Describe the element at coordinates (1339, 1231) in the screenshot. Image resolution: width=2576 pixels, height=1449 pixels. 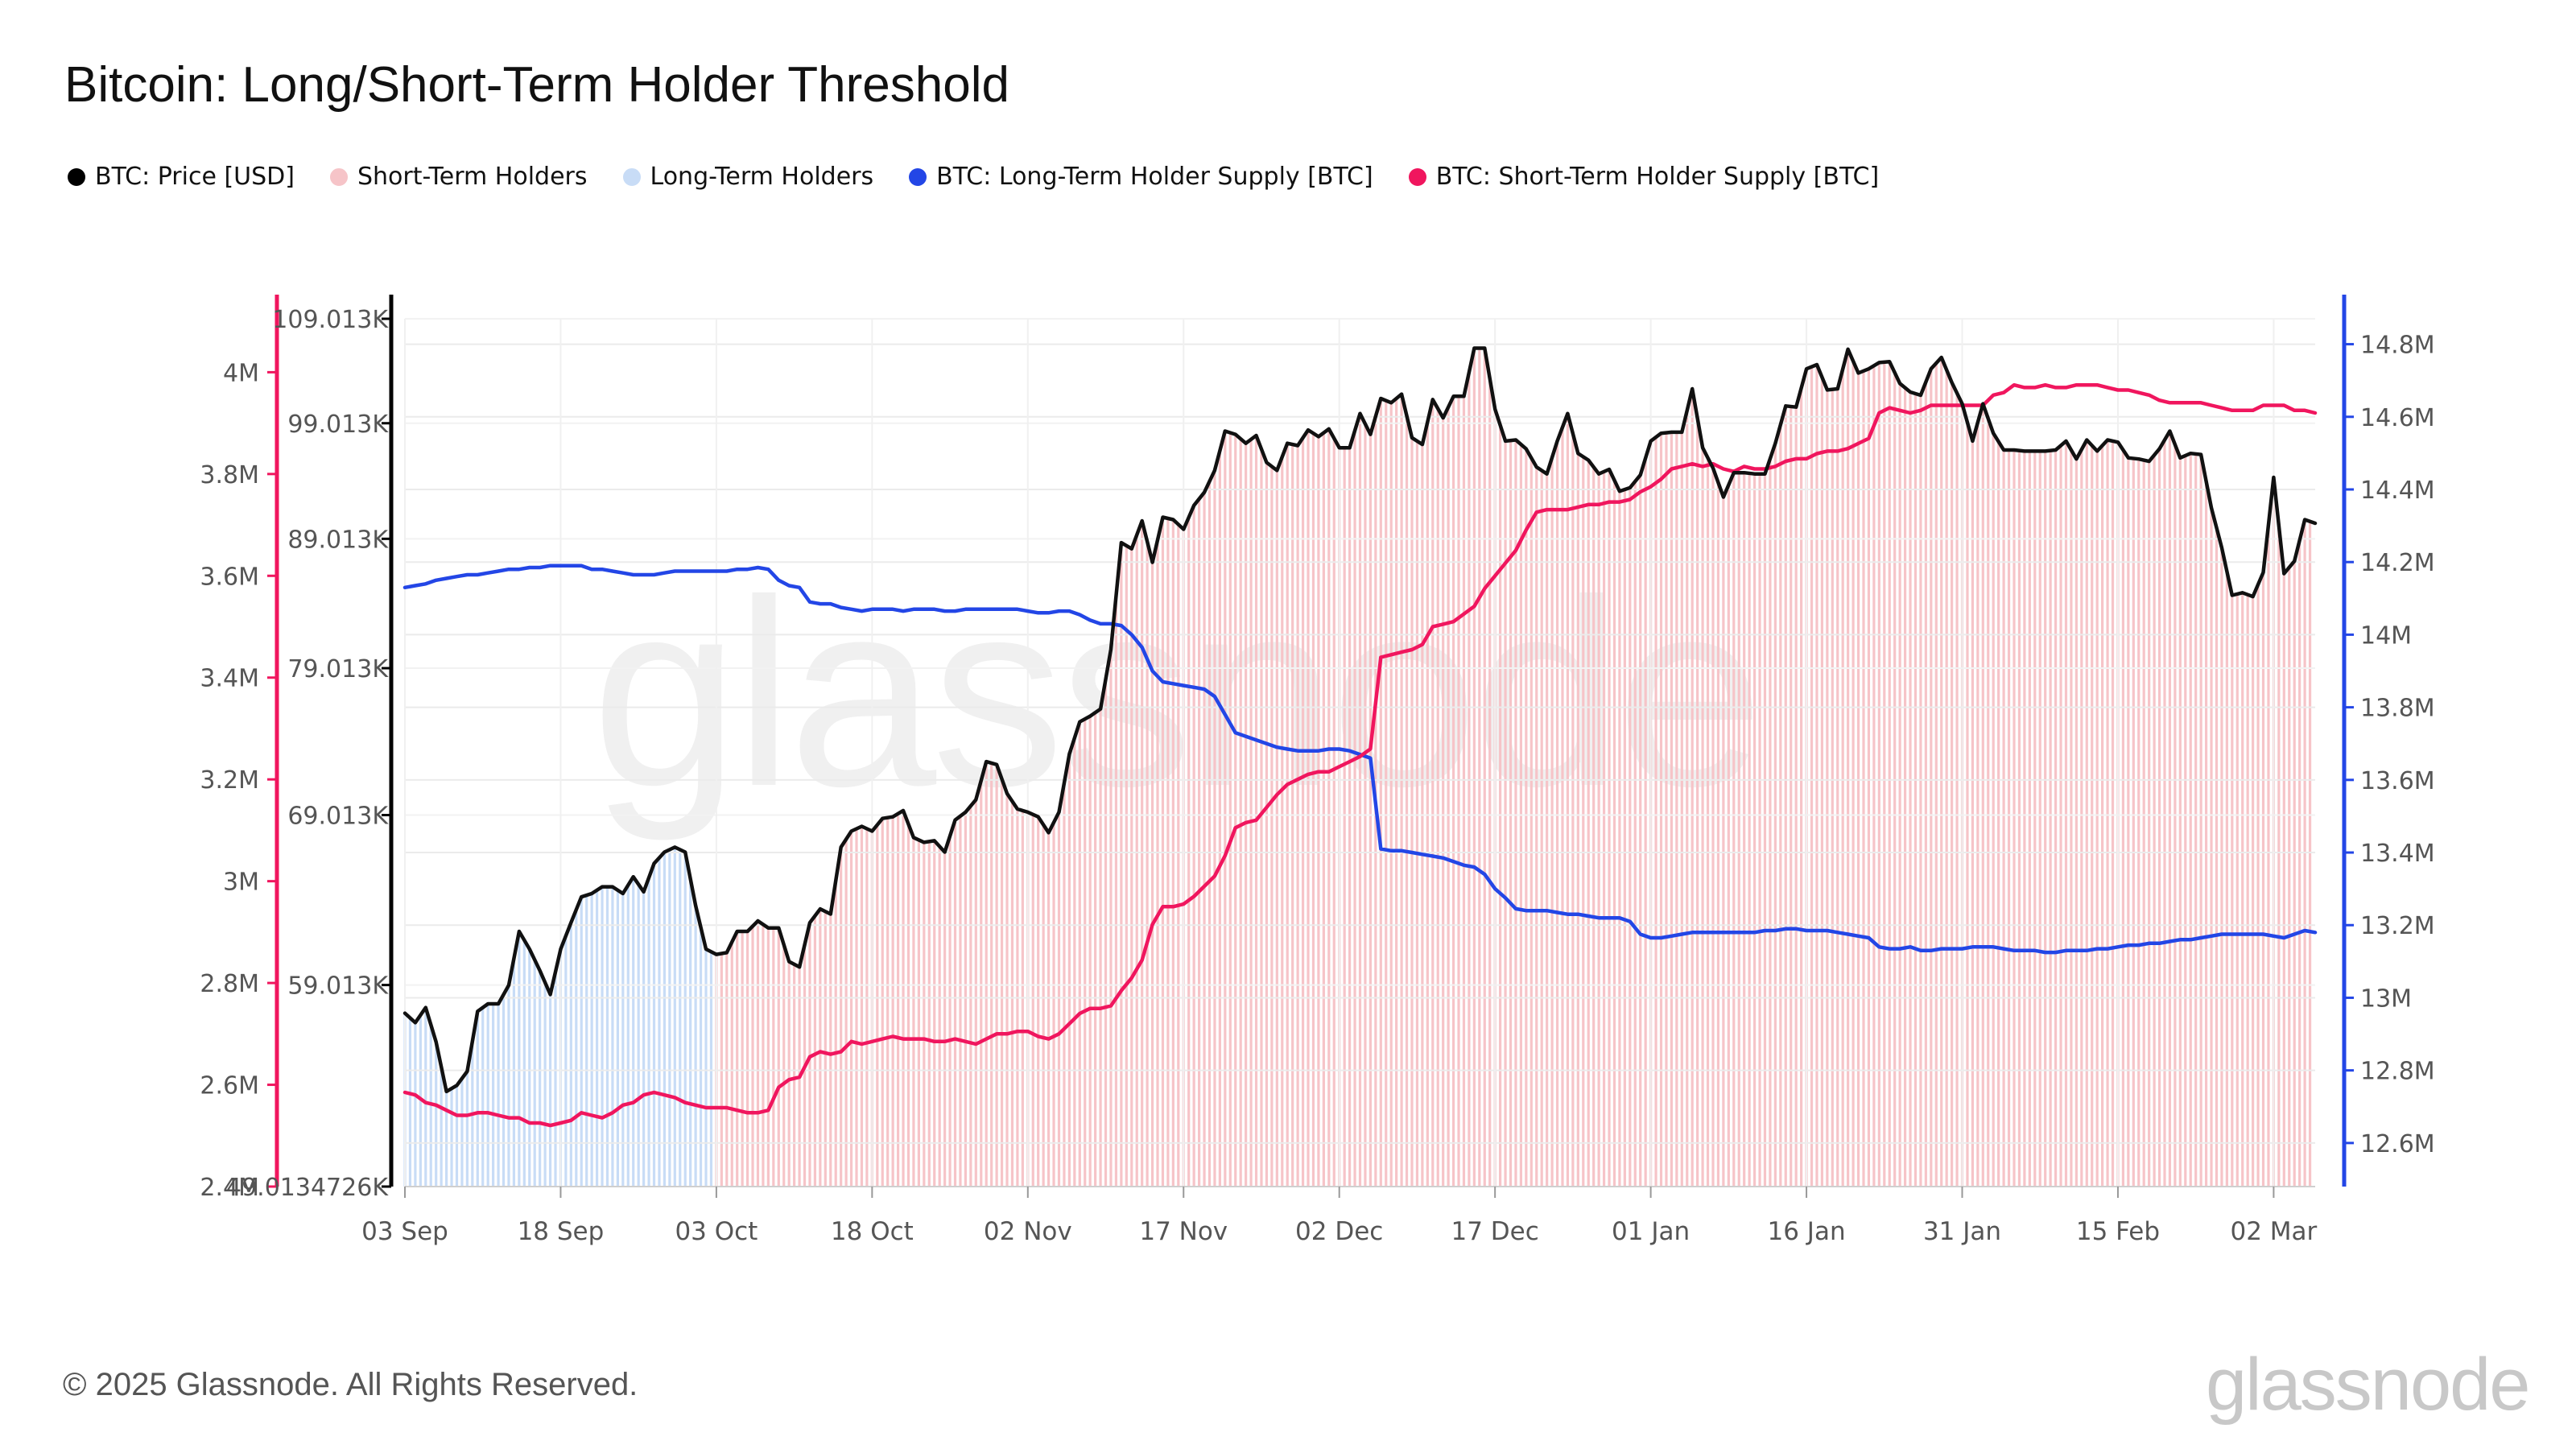
I see `x-tick-label: 02 Dec` at that location.